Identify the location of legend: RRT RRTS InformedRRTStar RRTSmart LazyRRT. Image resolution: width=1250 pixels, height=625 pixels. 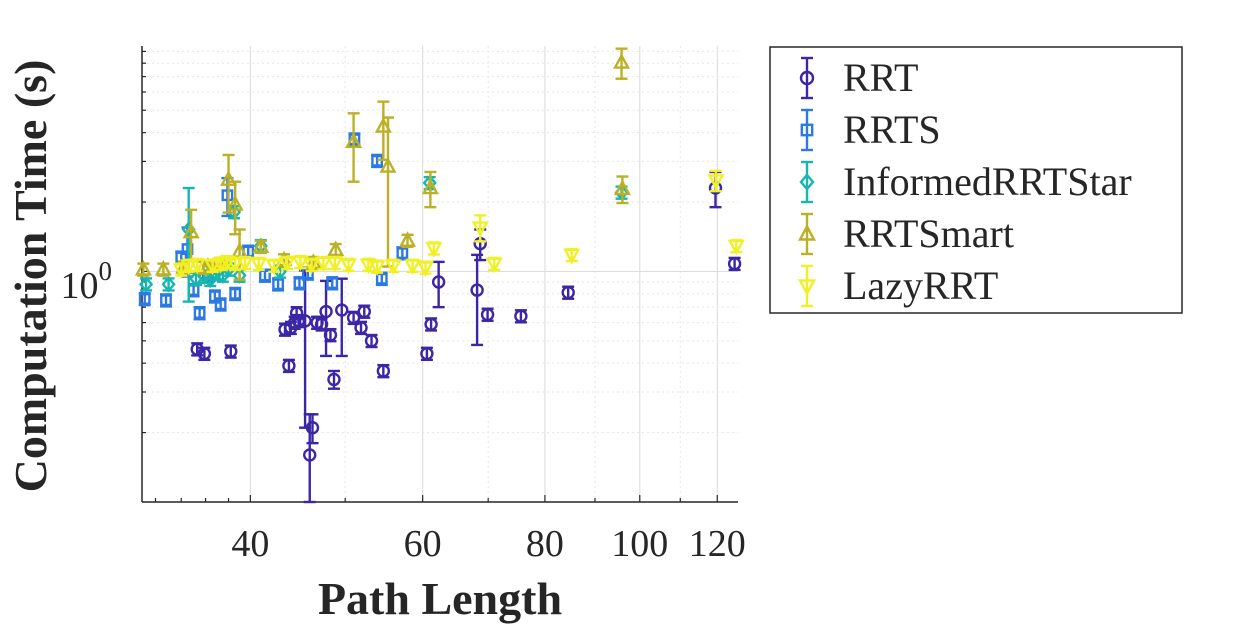
(976, 180).